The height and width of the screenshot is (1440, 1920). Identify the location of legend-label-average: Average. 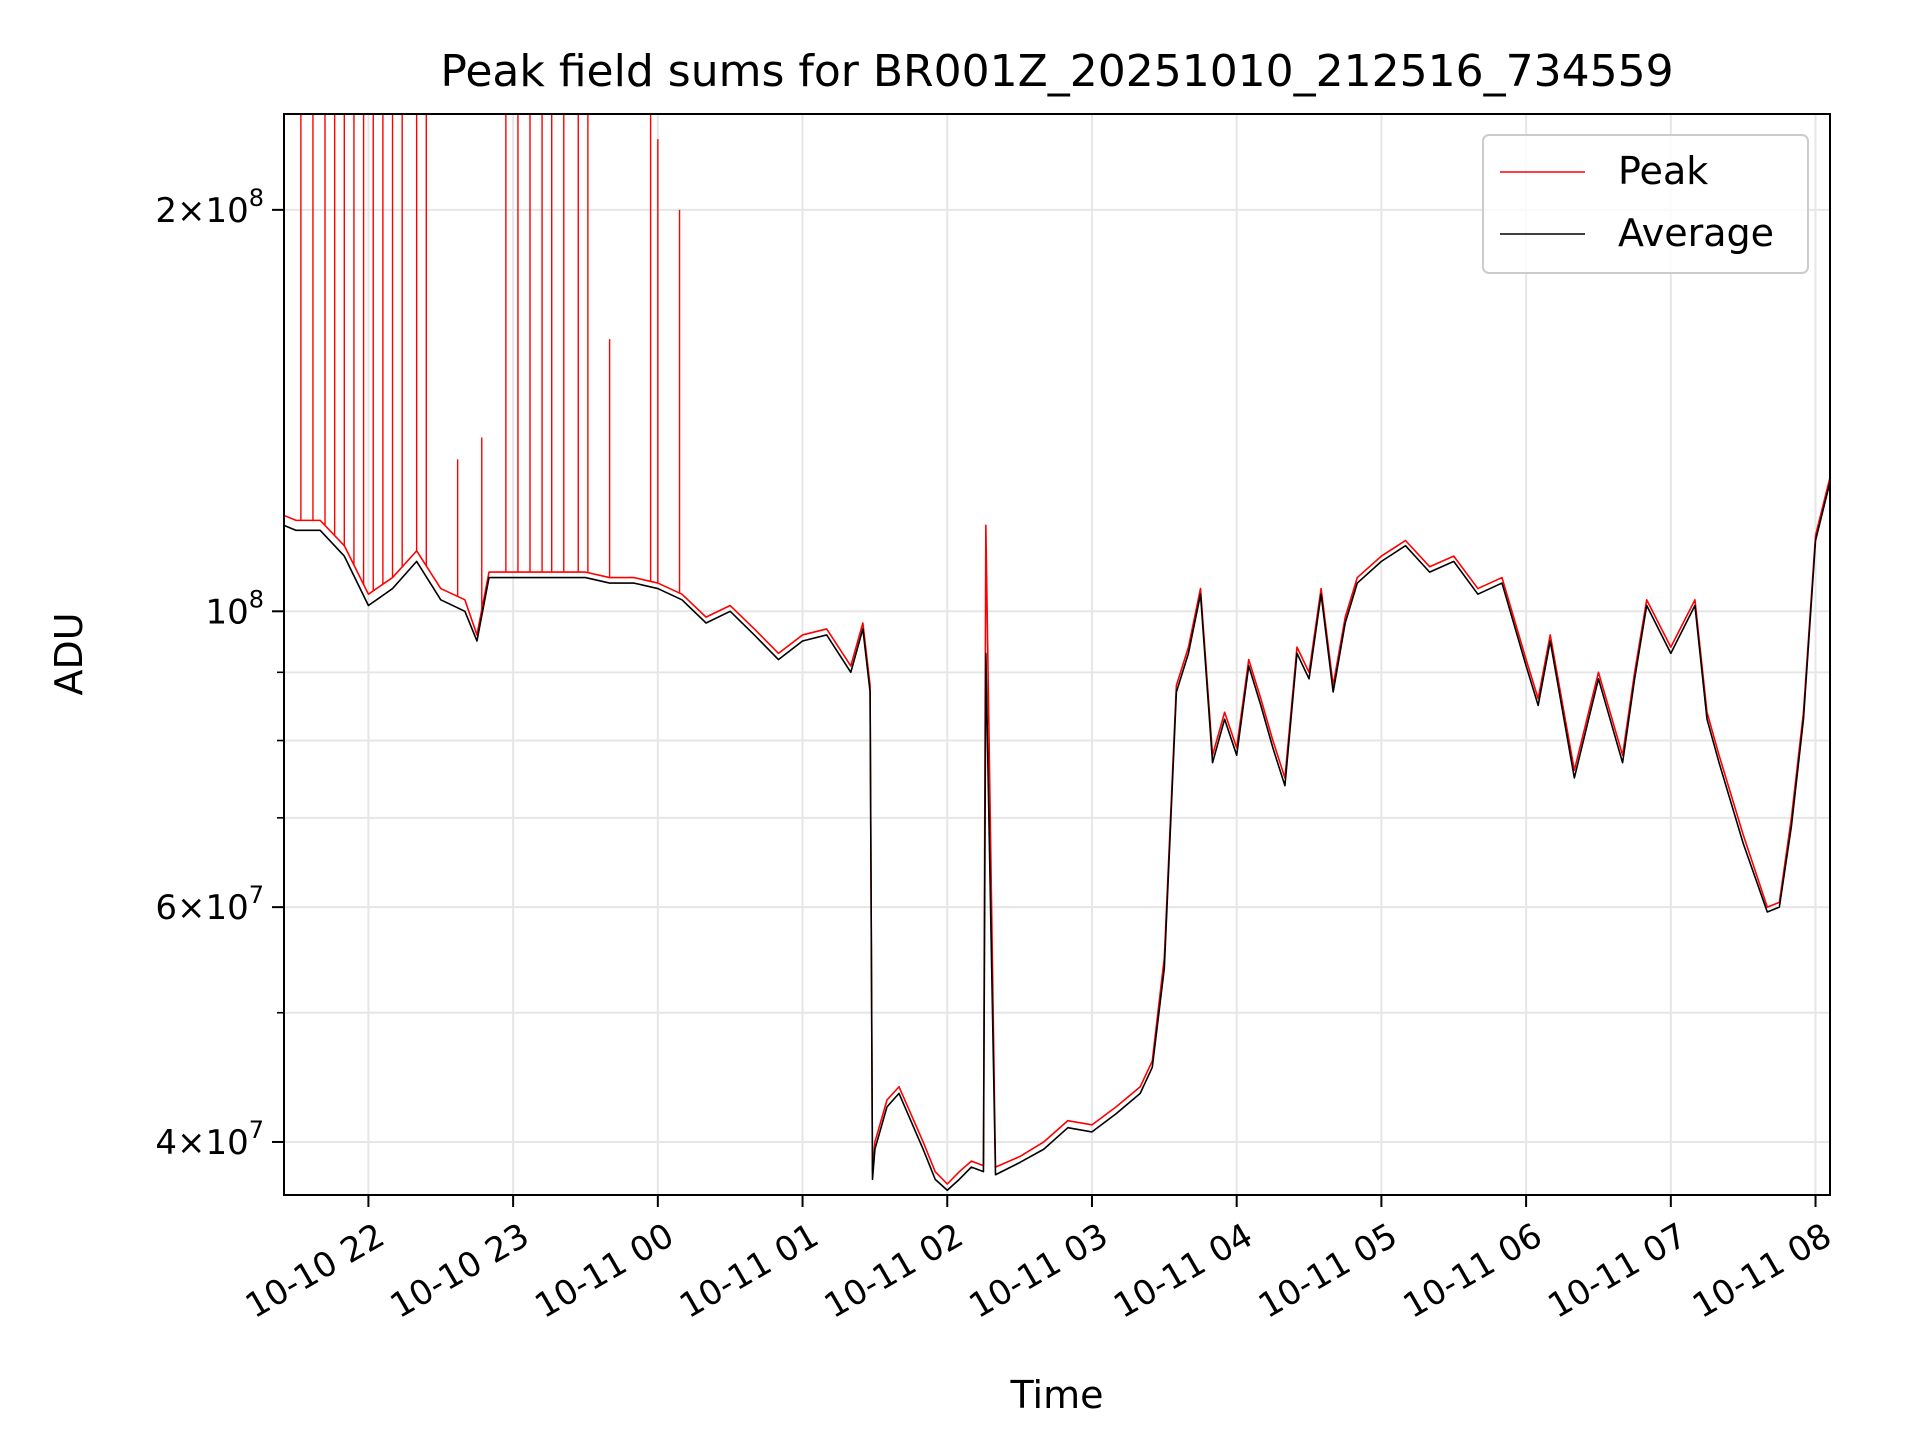
(1696, 233).